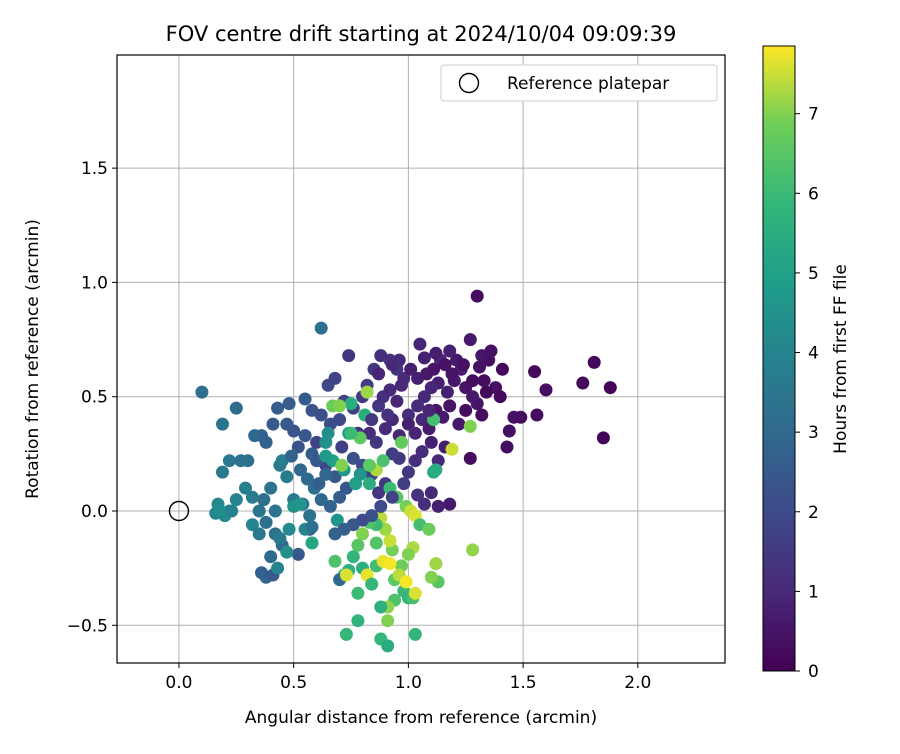  What do you see at coordinates (94, 169) in the screenshot?
I see `y-tick-label: 1.5` at bounding box center [94, 169].